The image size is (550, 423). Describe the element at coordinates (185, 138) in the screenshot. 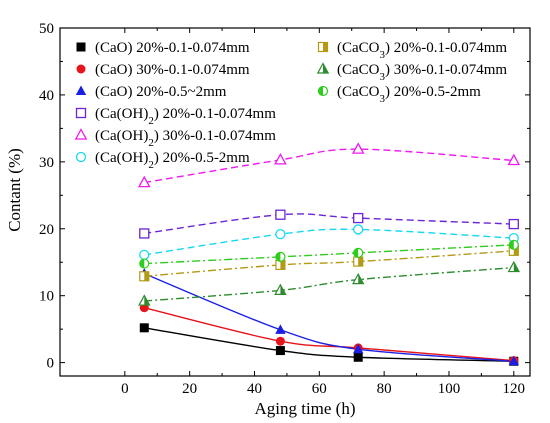

I see `legend-label: (Ca(OH)2) 30%-0.1-0.074mm` at that location.